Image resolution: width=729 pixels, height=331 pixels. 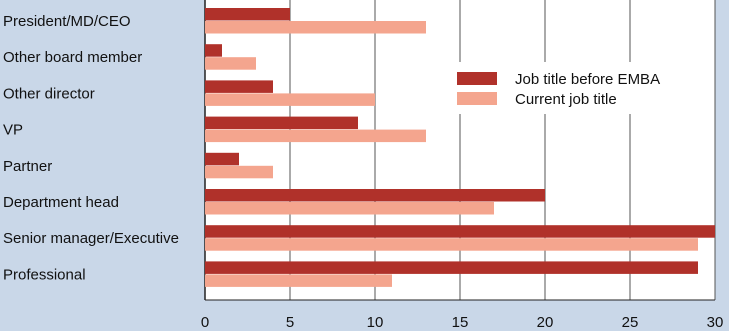 I want to click on x-tick-label: 15, so click(x=460, y=322).